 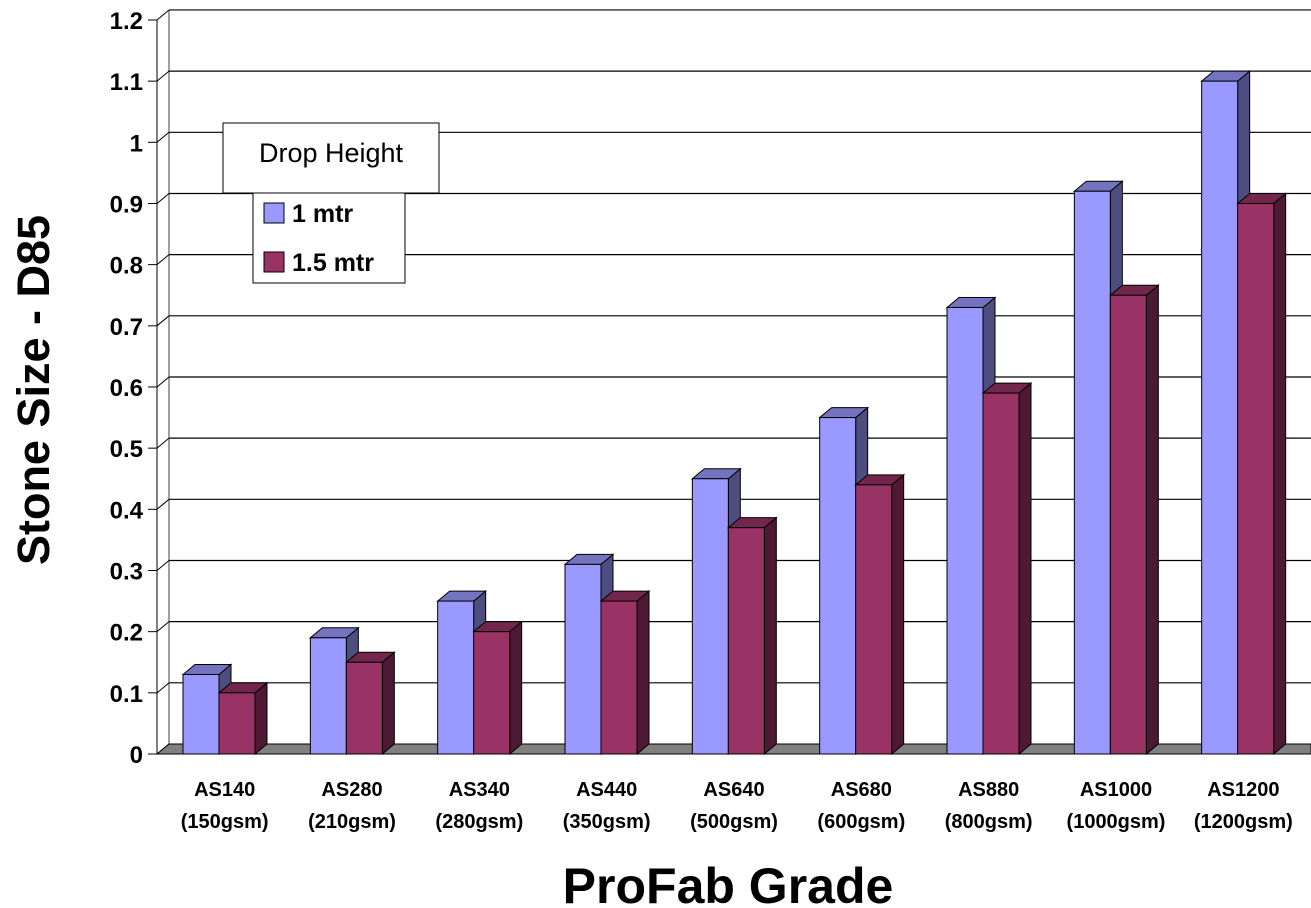 I want to click on y-tick-label: 0.9, so click(x=126, y=204).